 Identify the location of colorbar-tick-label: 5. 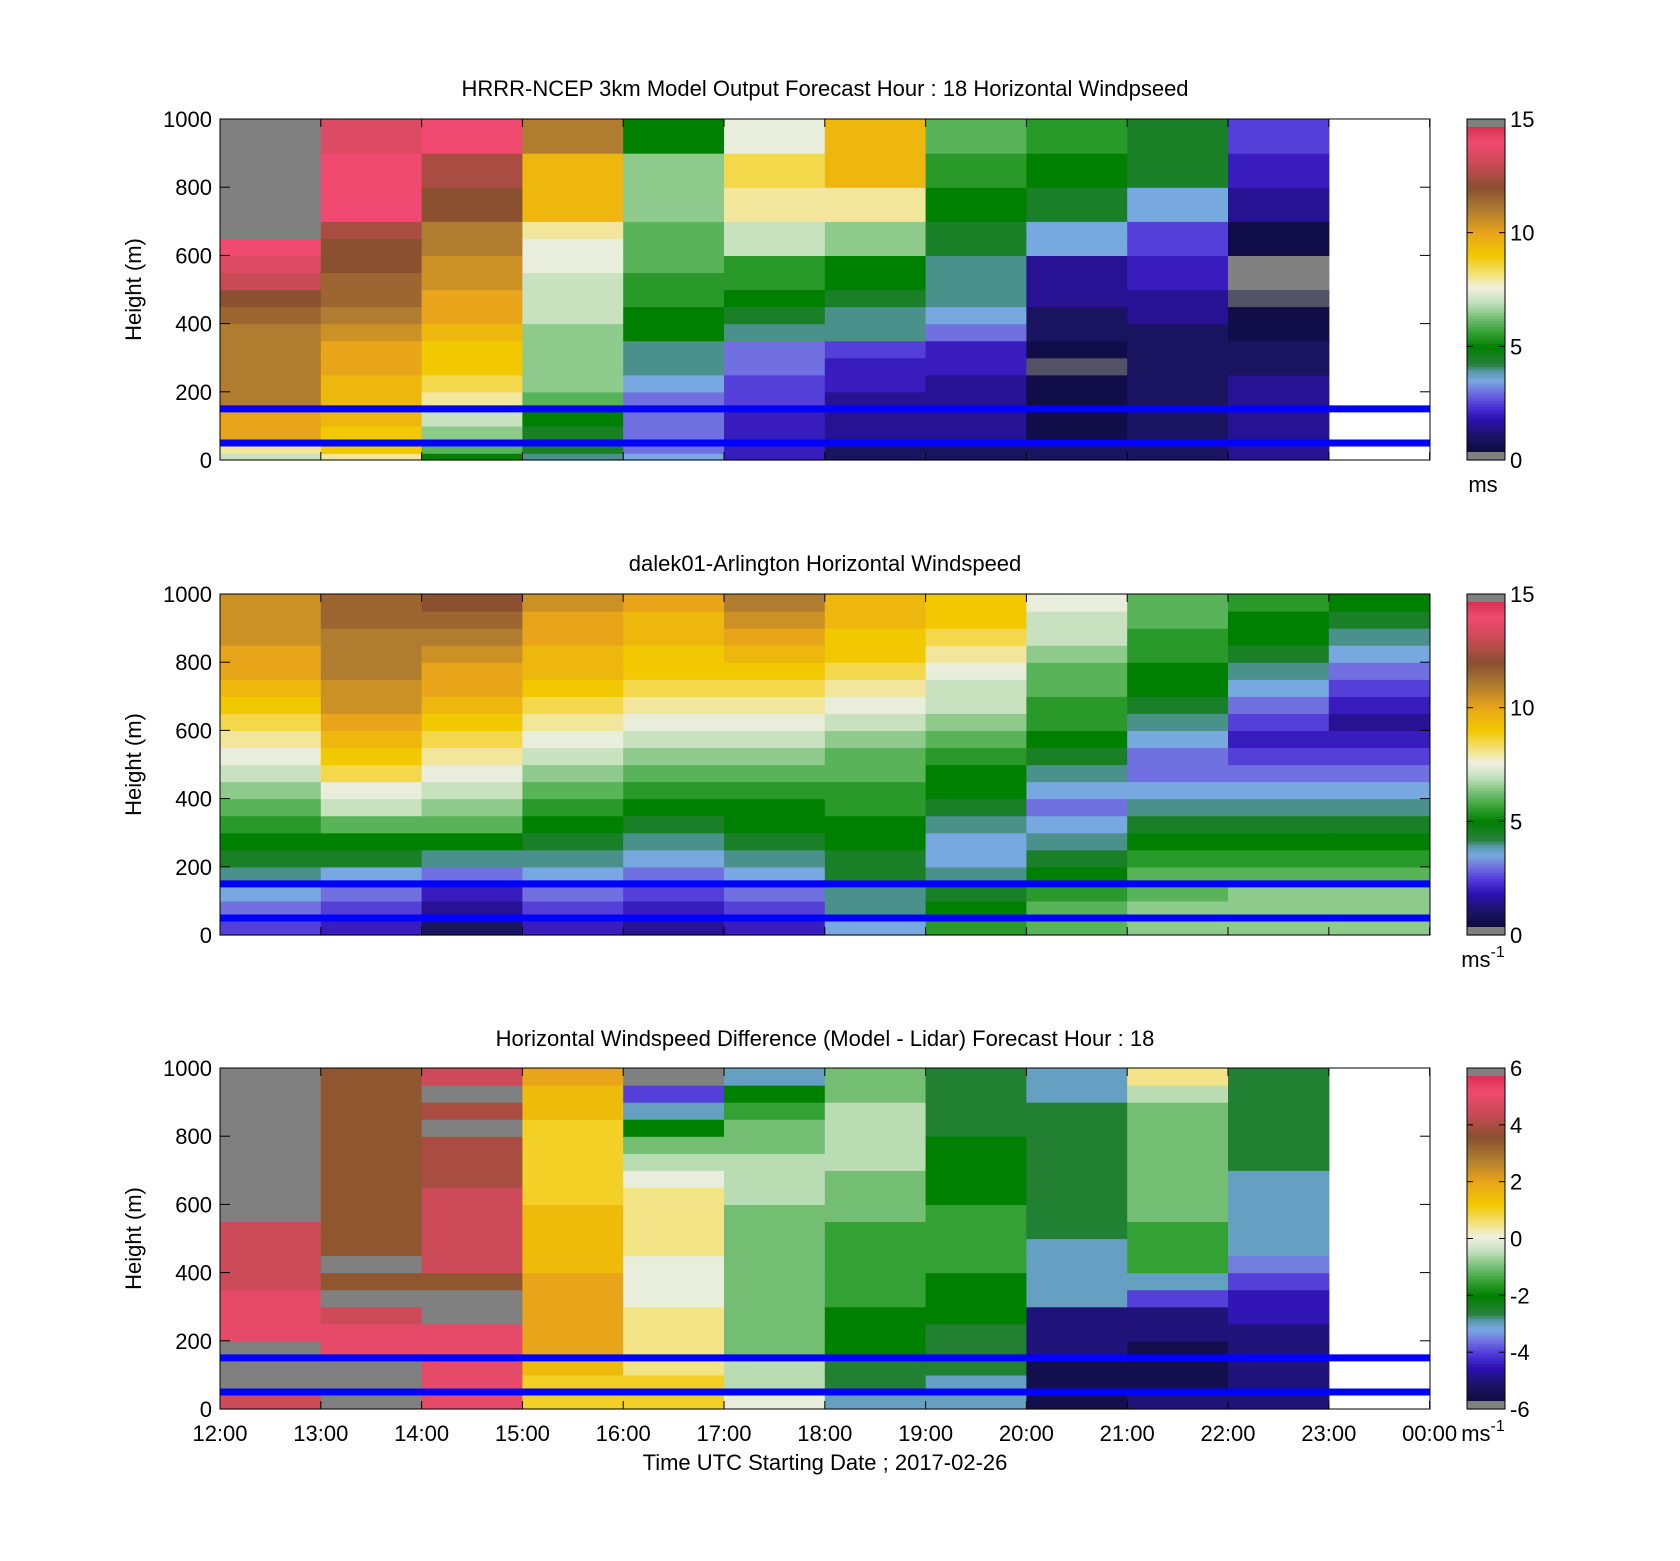
(1516, 821).